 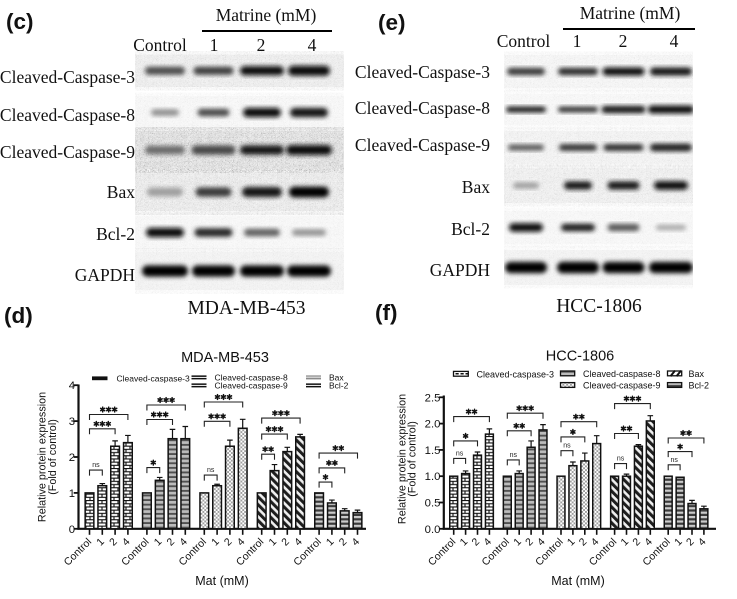 I want to click on svg-text: HCC-1806, so click(x=580, y=357).